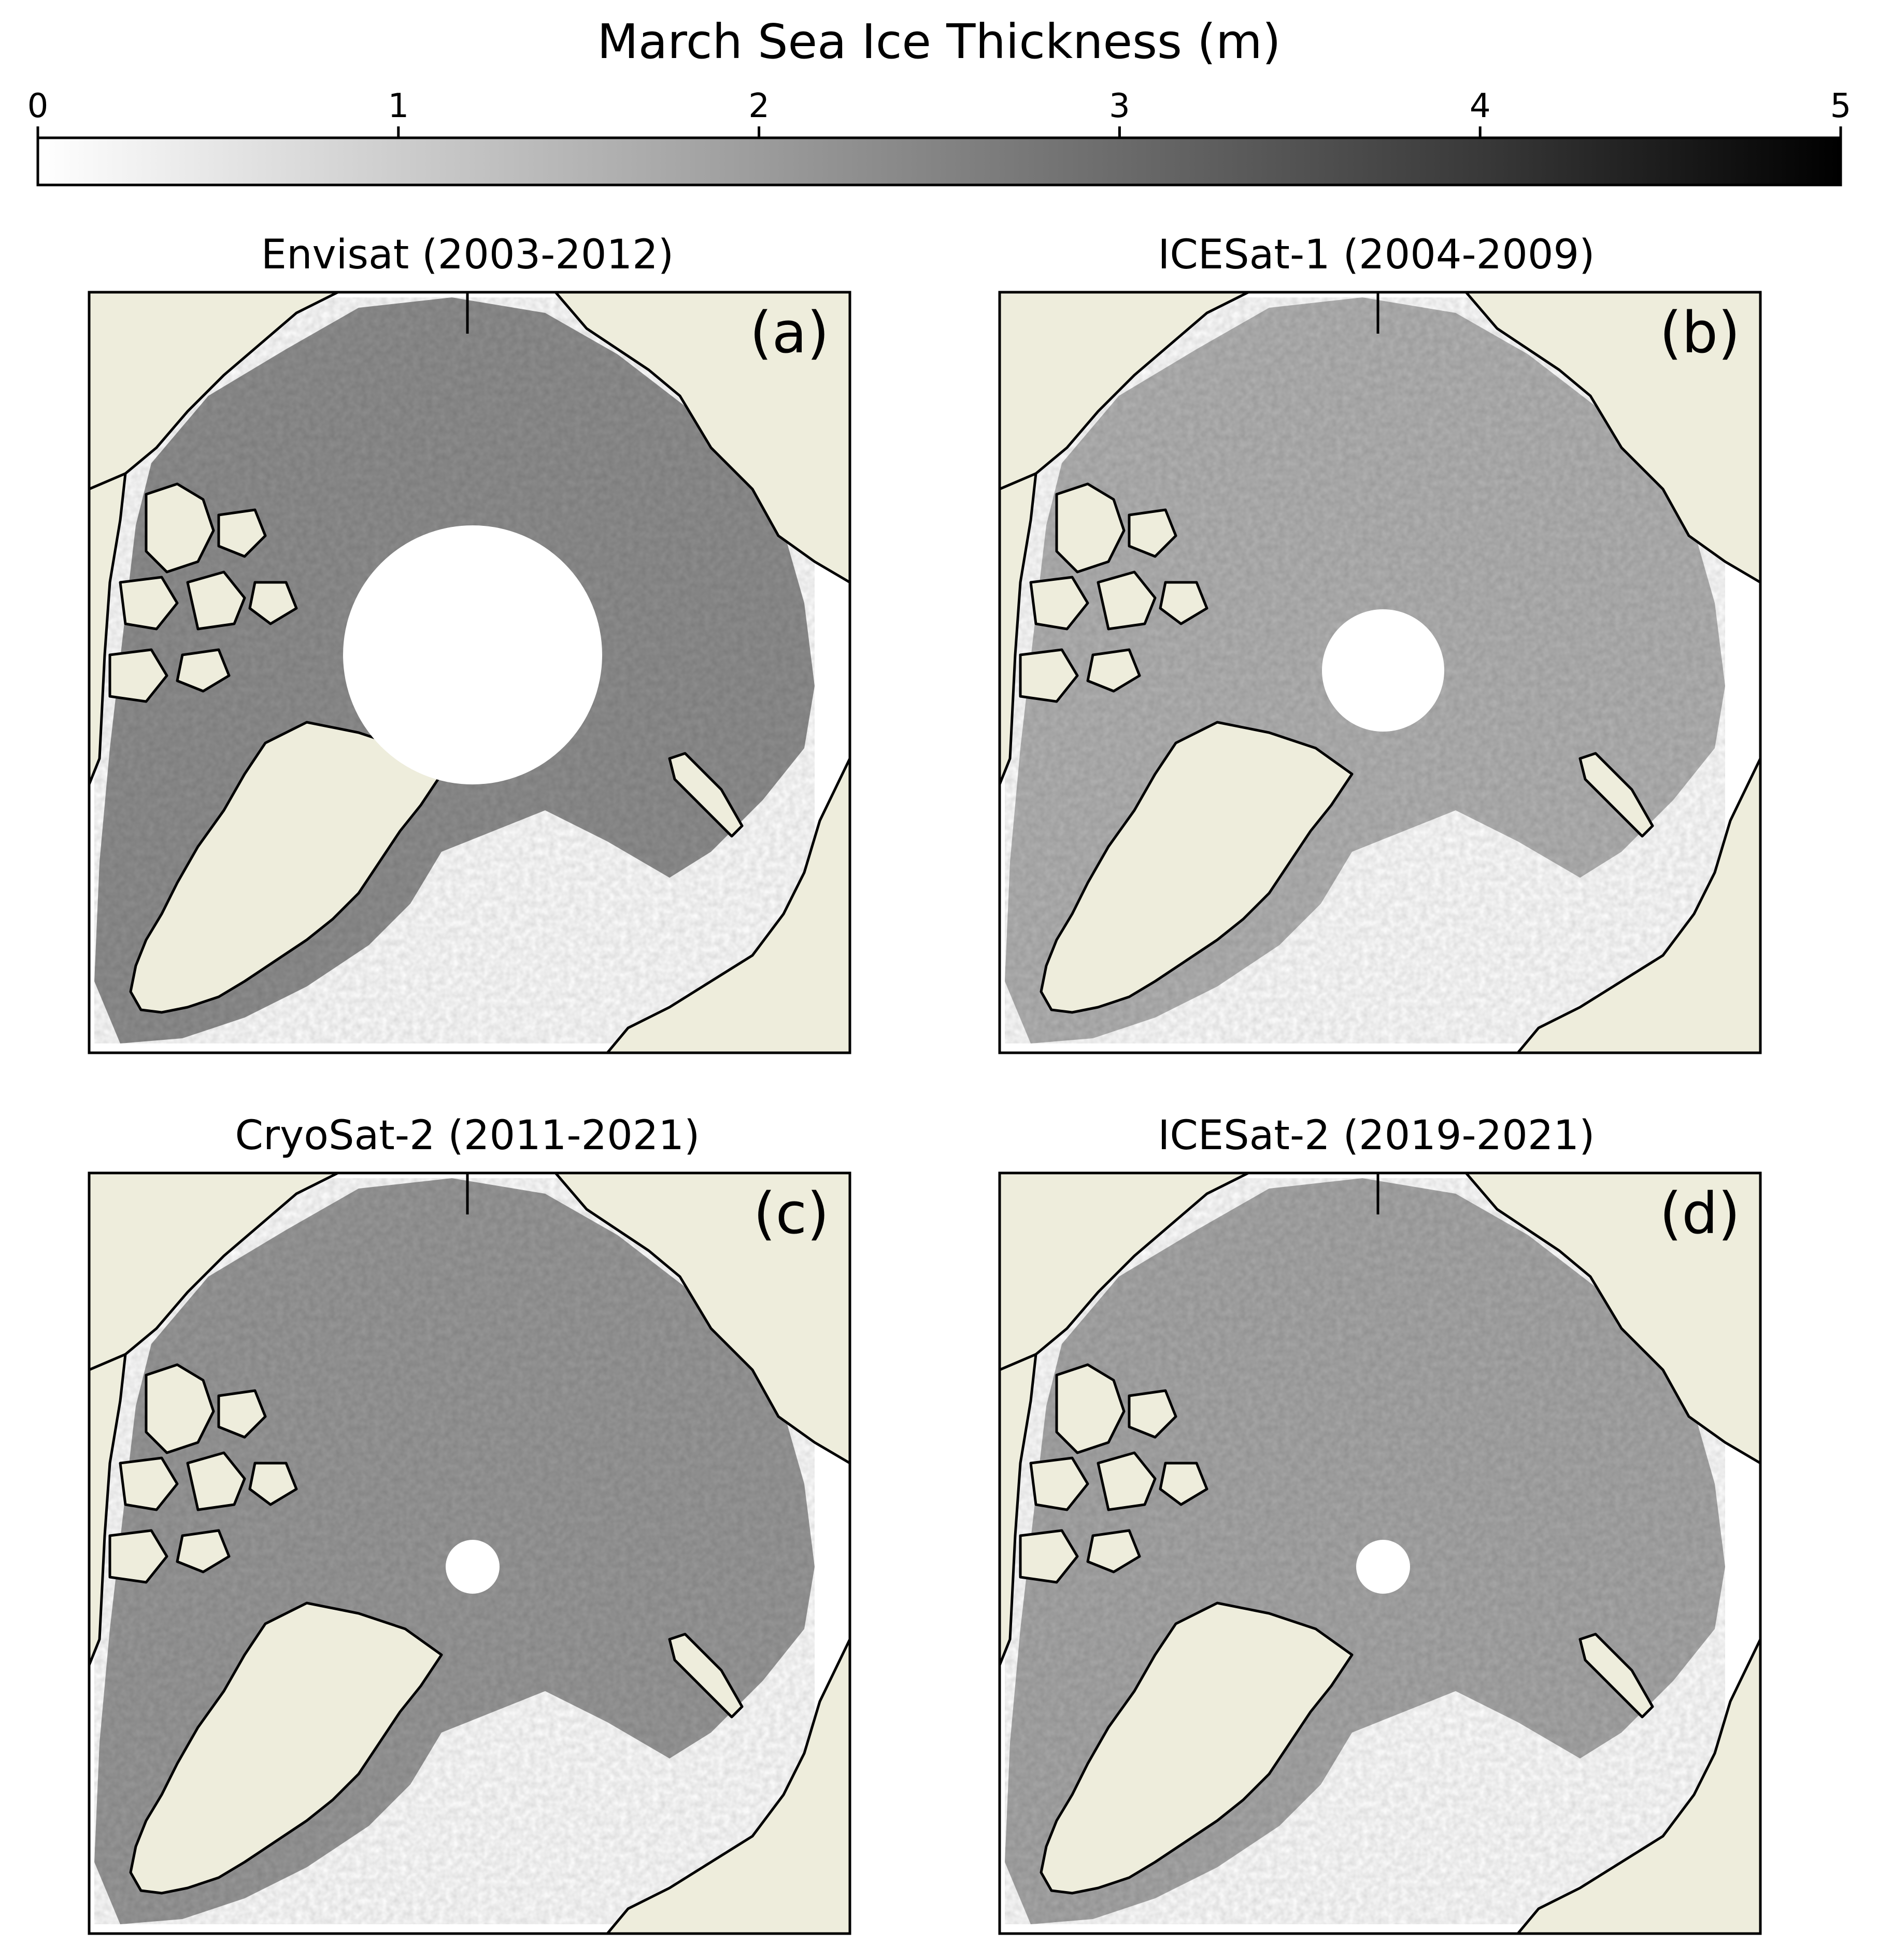 The height and width of the screenshot is (1960, 1878). I want to click on colorbar-ticks: 0 1 2 3 4 5, so click(940, 113).